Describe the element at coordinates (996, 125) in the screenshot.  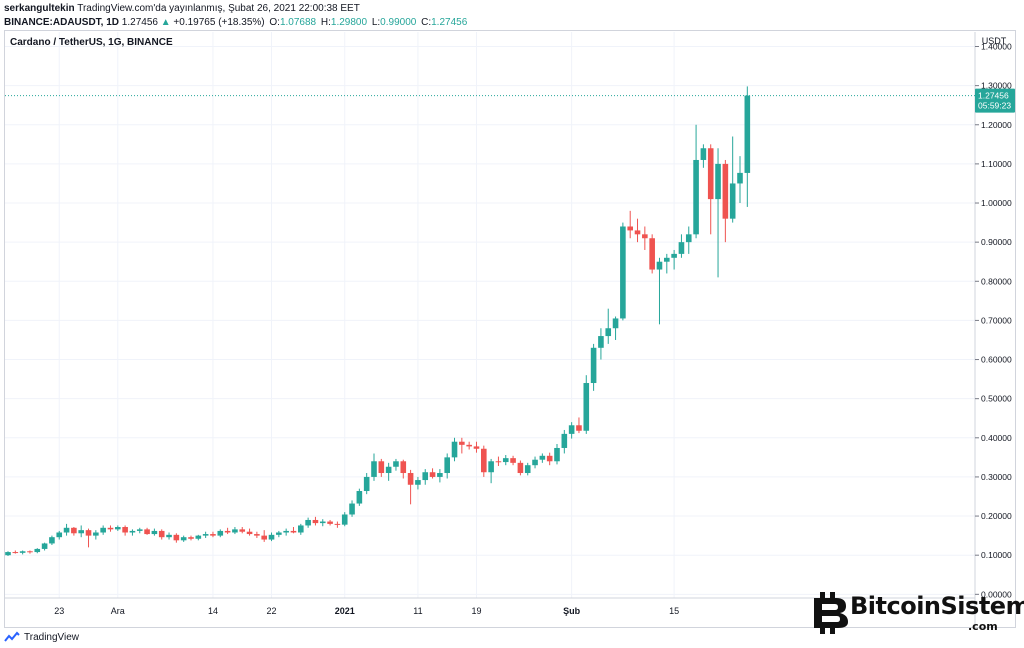
I see `y-tick-label: 1.20000` at that location.